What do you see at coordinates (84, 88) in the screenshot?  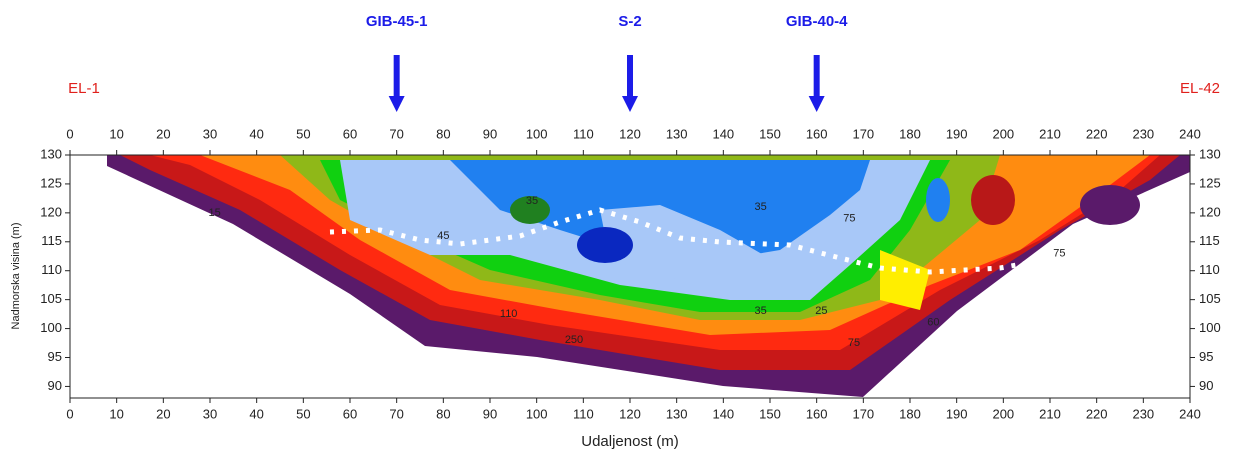 I see `electrode-label: EL-1` at bounding box center [84, 88].